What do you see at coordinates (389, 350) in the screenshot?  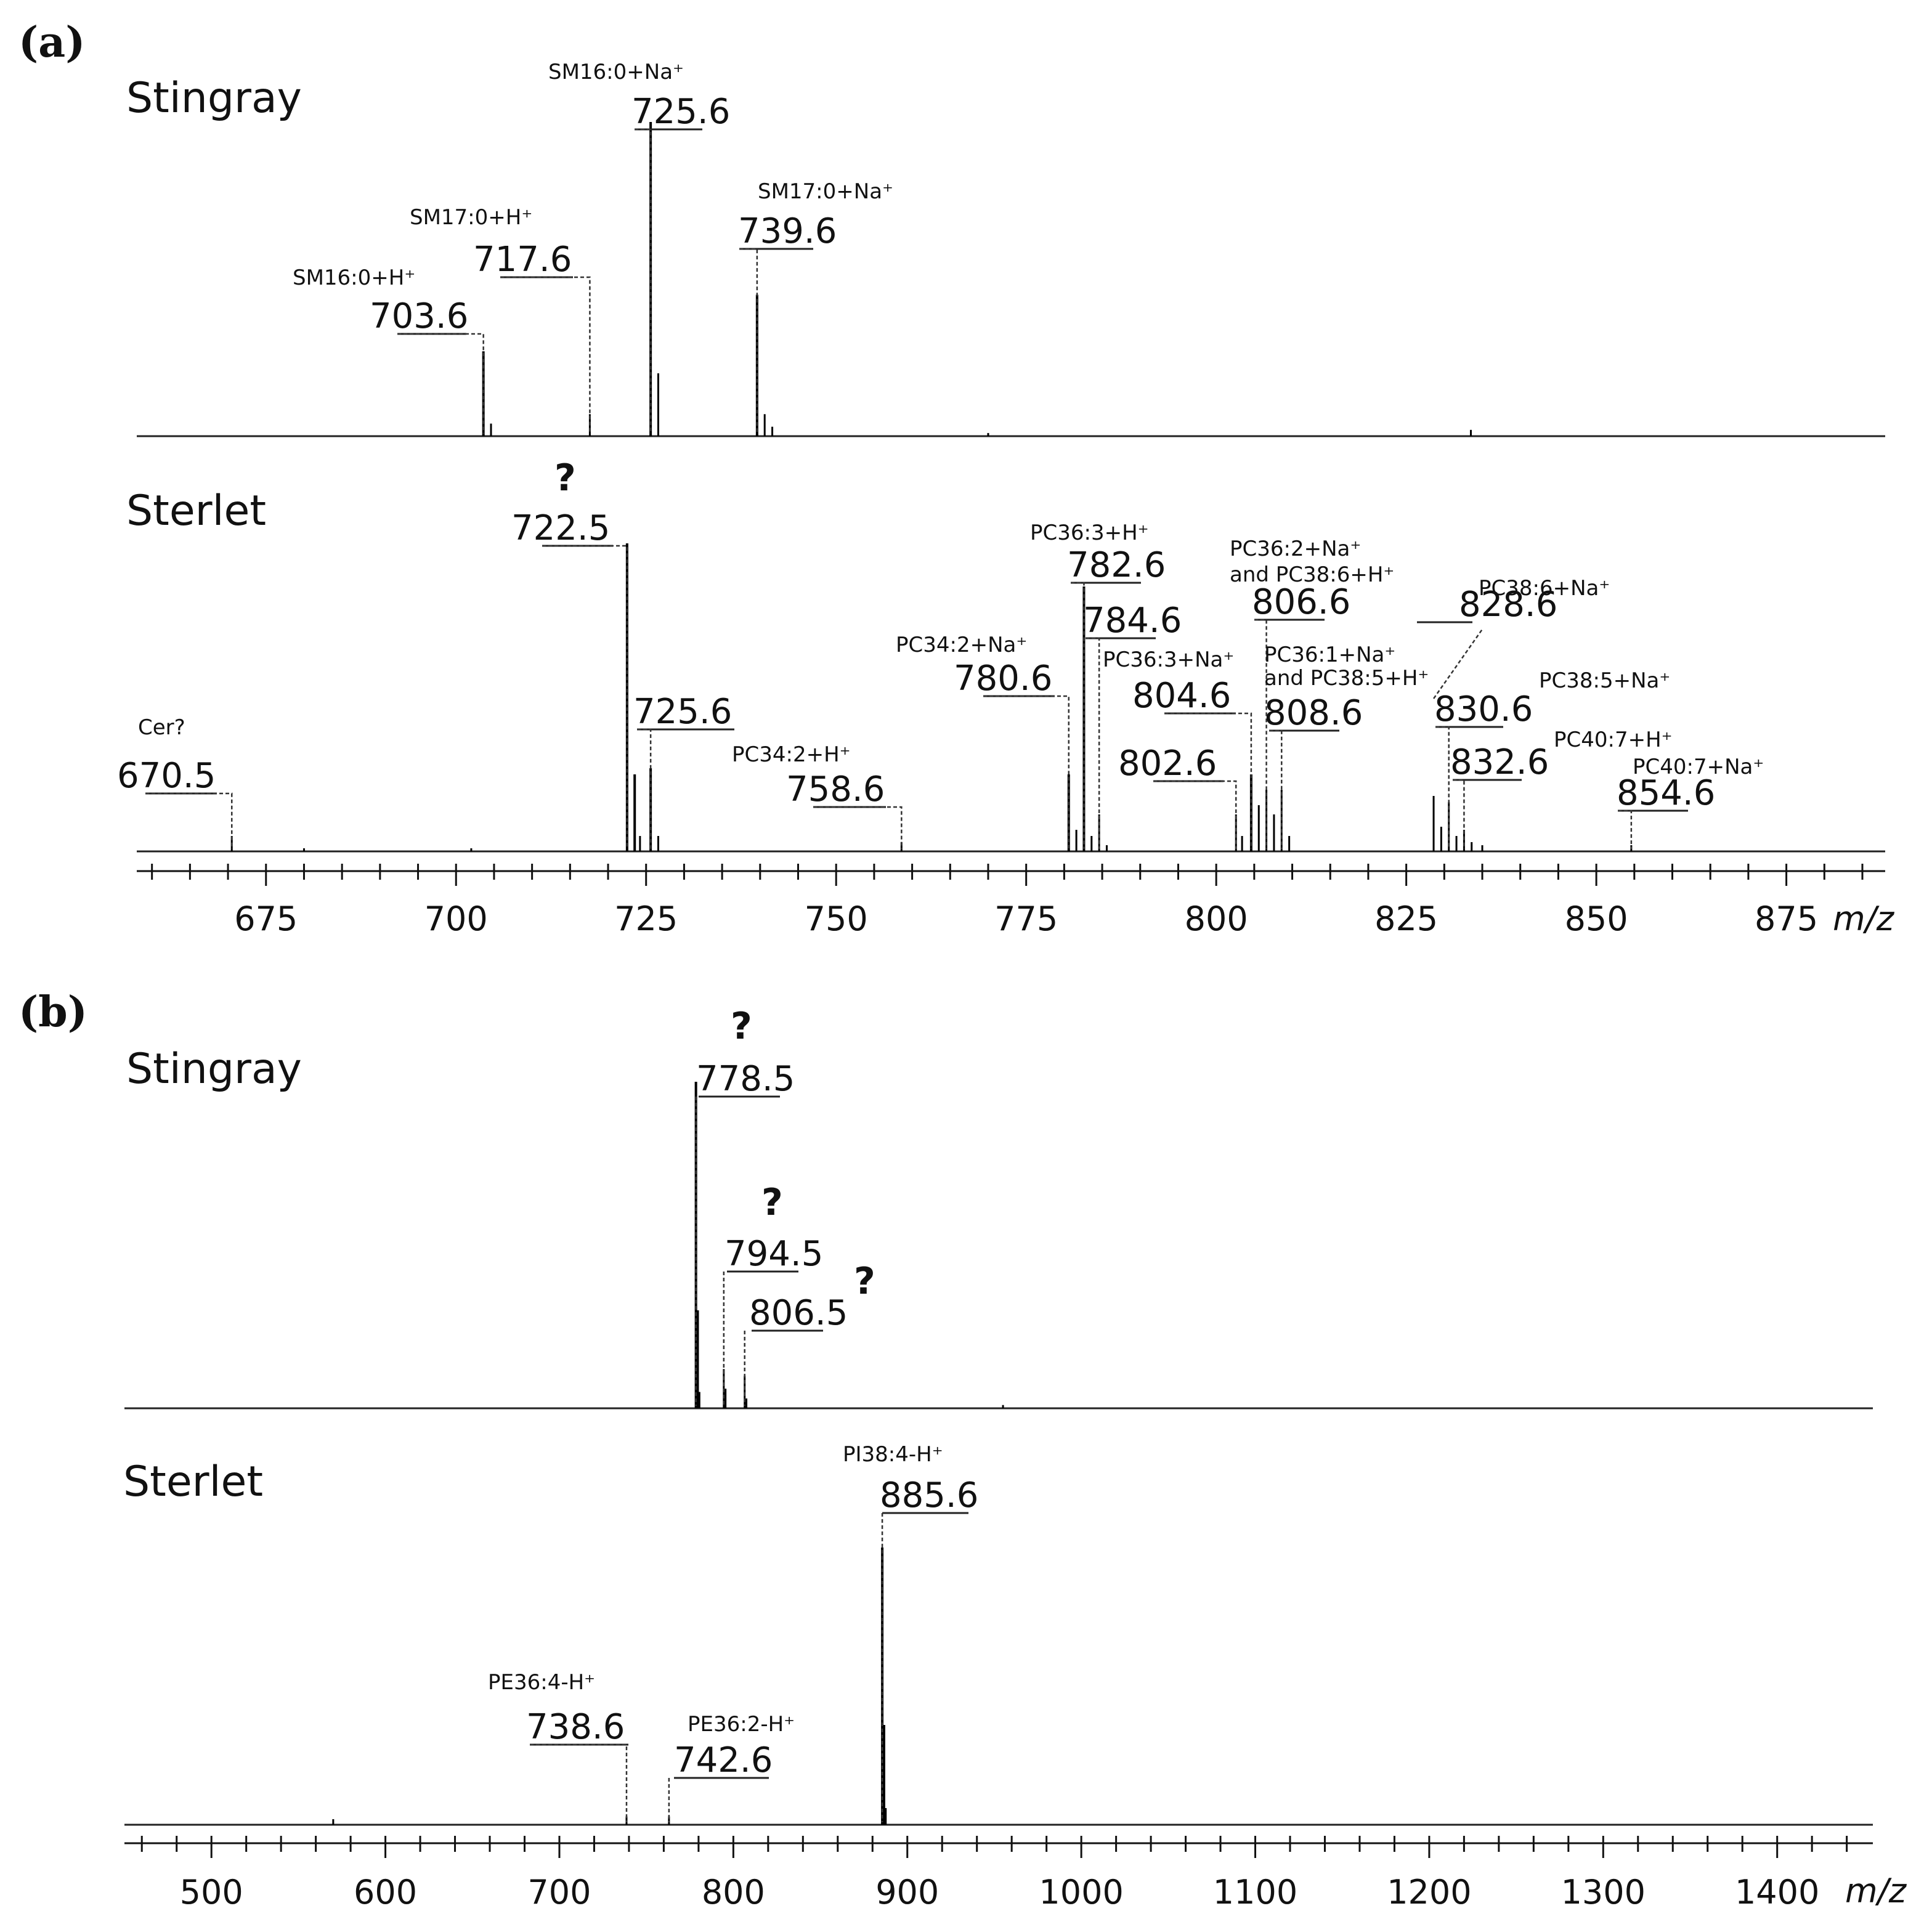 I see `peak-label-703-6: 703.6 SM16:0+H⁺` at bounding box center [389, 350].